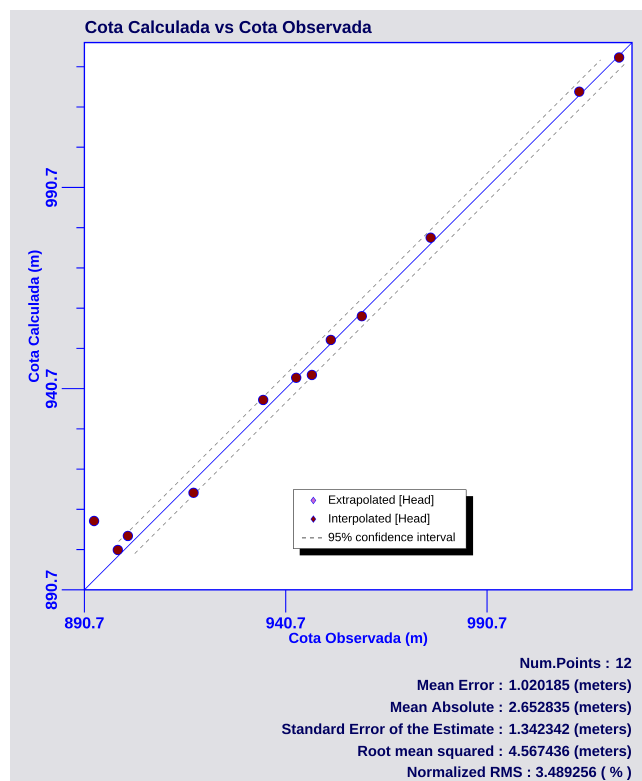  Describe the element at coordinates (52, 388) in the screenshot. I see `y-tick-label: 940.7` at that location.